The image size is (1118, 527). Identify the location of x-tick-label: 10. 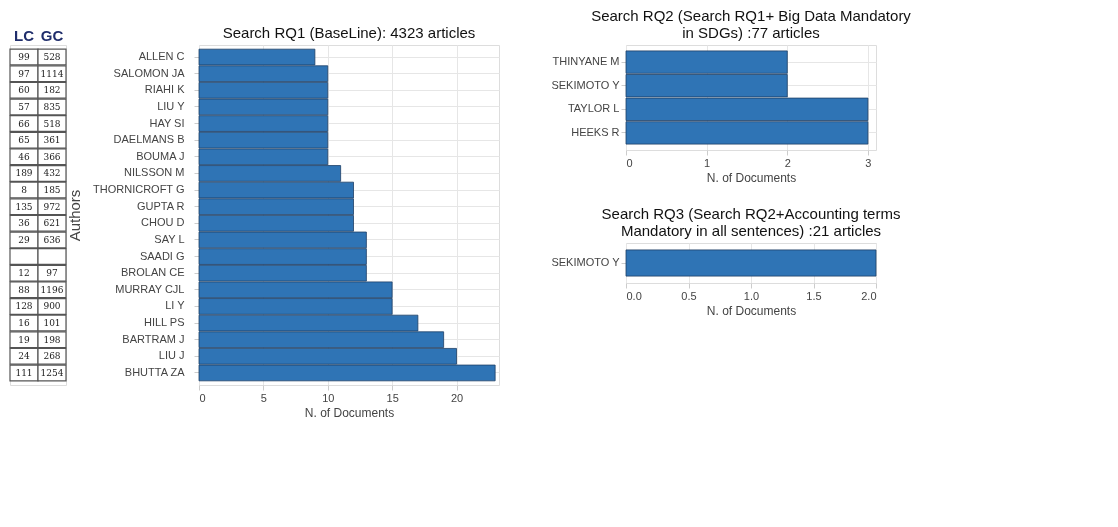
(328, 397).